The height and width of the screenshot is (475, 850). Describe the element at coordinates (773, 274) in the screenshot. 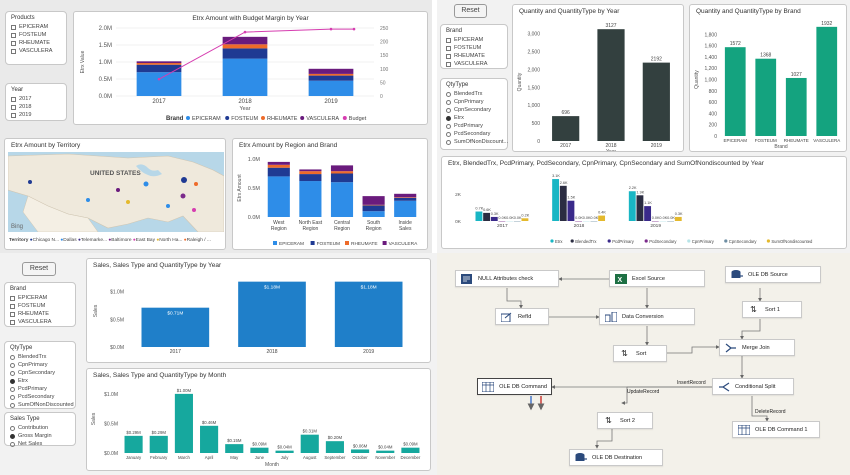

I see `oledb-source-node: OLE DB Source` at that location.